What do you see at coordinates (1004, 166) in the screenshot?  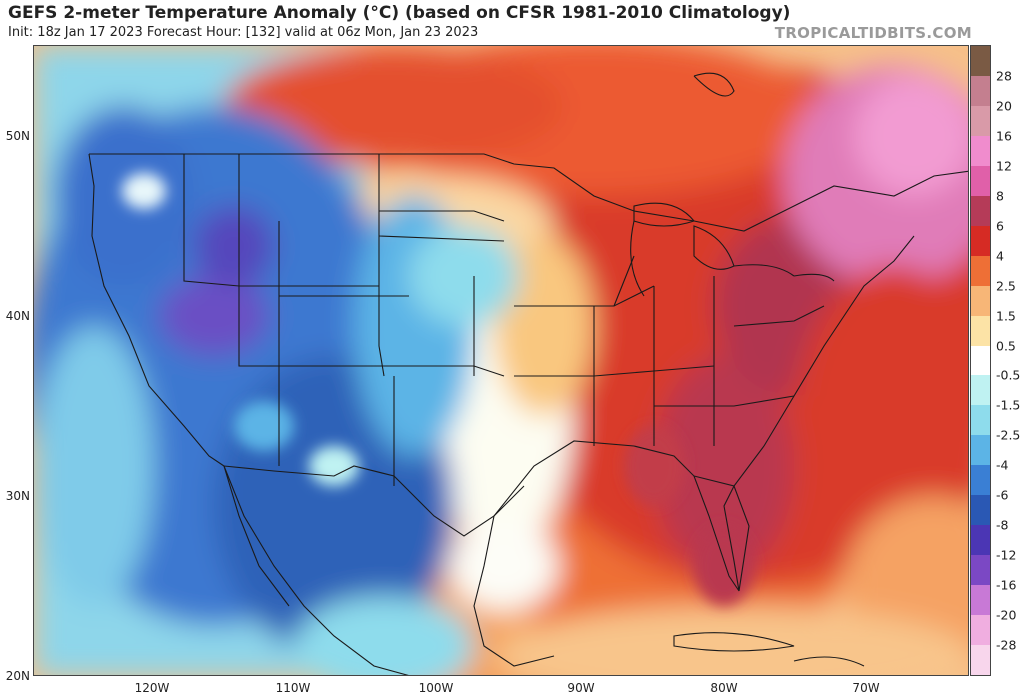 I see `color-scale-label: 12` at bounding box center [1004, 166].